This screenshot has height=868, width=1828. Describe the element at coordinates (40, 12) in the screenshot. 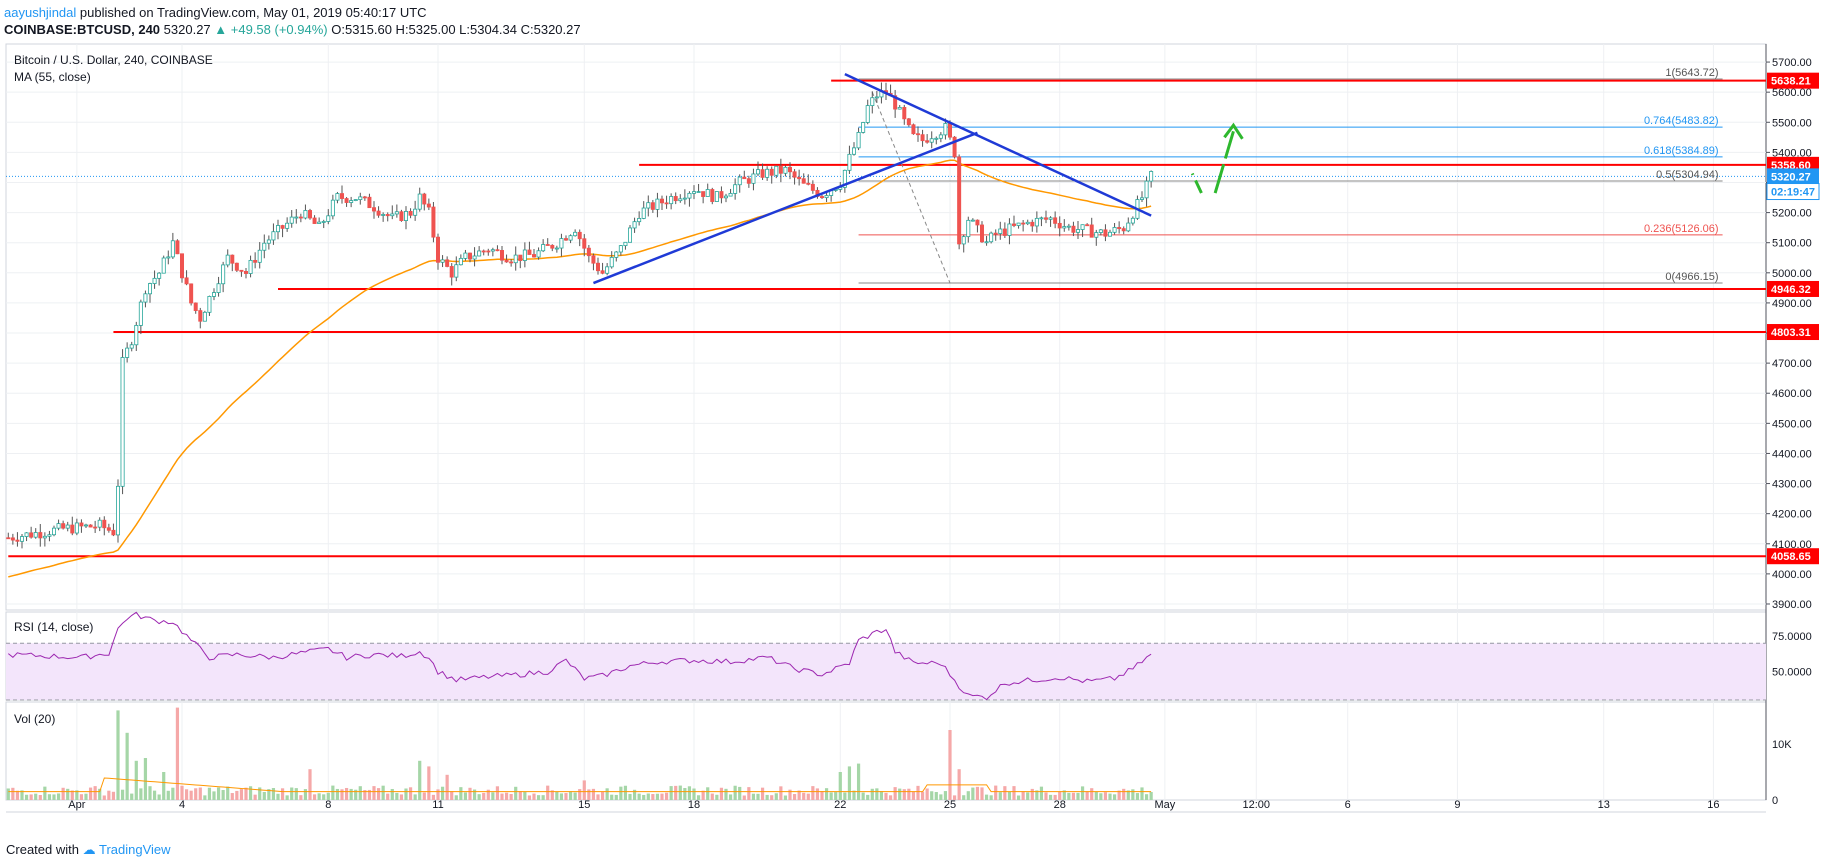

I see `author-link: aayushjindal` at that location.